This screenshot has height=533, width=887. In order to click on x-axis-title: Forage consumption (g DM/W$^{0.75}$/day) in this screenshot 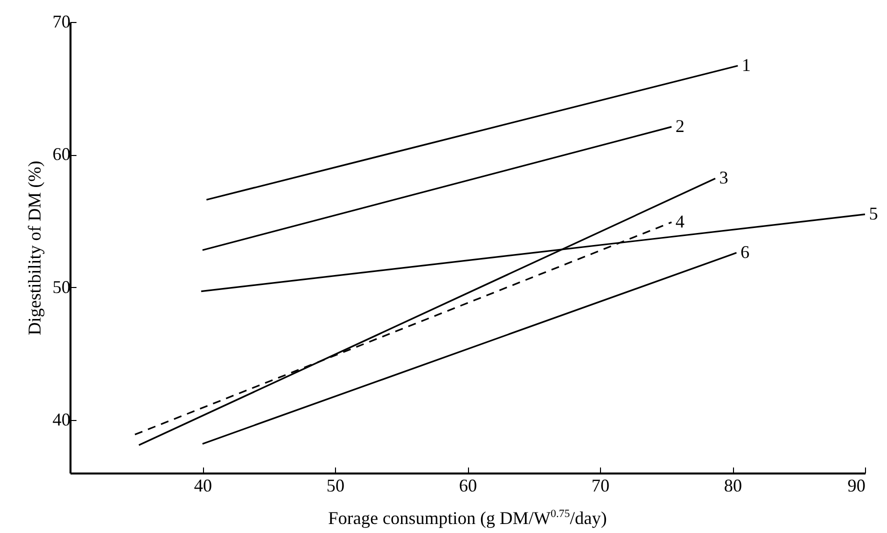, I will do `click(467, 518)`.